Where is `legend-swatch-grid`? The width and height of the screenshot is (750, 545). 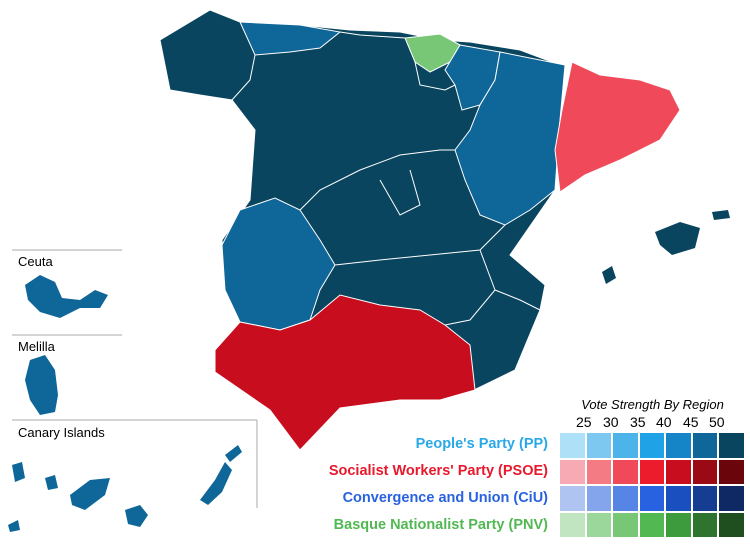
legend-swatch-grid is located at coordinates (652, 485).